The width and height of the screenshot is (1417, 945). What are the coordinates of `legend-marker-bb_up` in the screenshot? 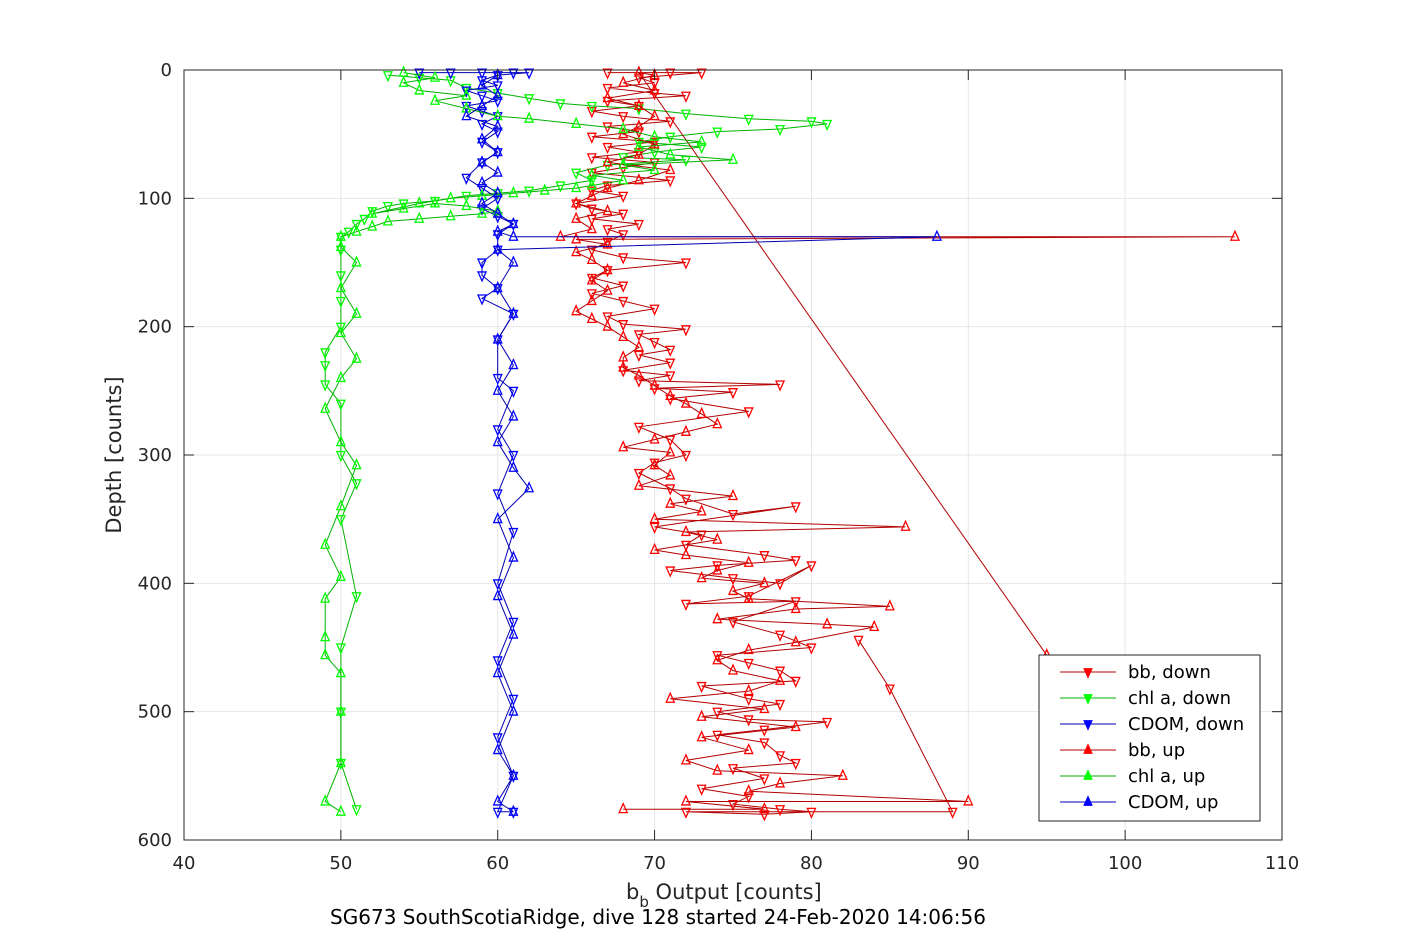 It's located at (1088, 748).